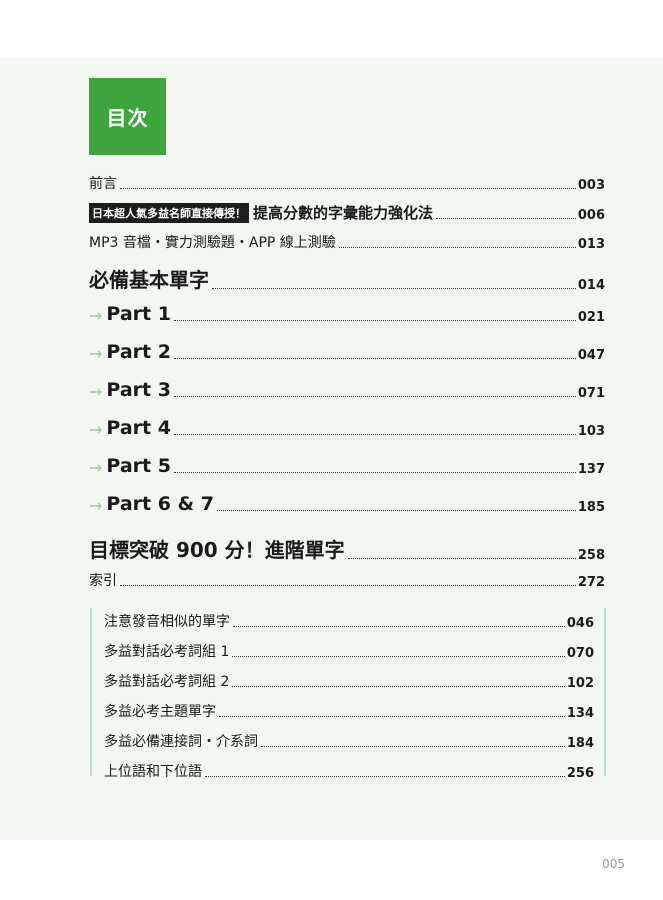 This screenshot has height=900, width=663. What do you see at coordinates (591, 431) in the screenshot?
I see `entry-page: 103` at bounding box center [591, 431].